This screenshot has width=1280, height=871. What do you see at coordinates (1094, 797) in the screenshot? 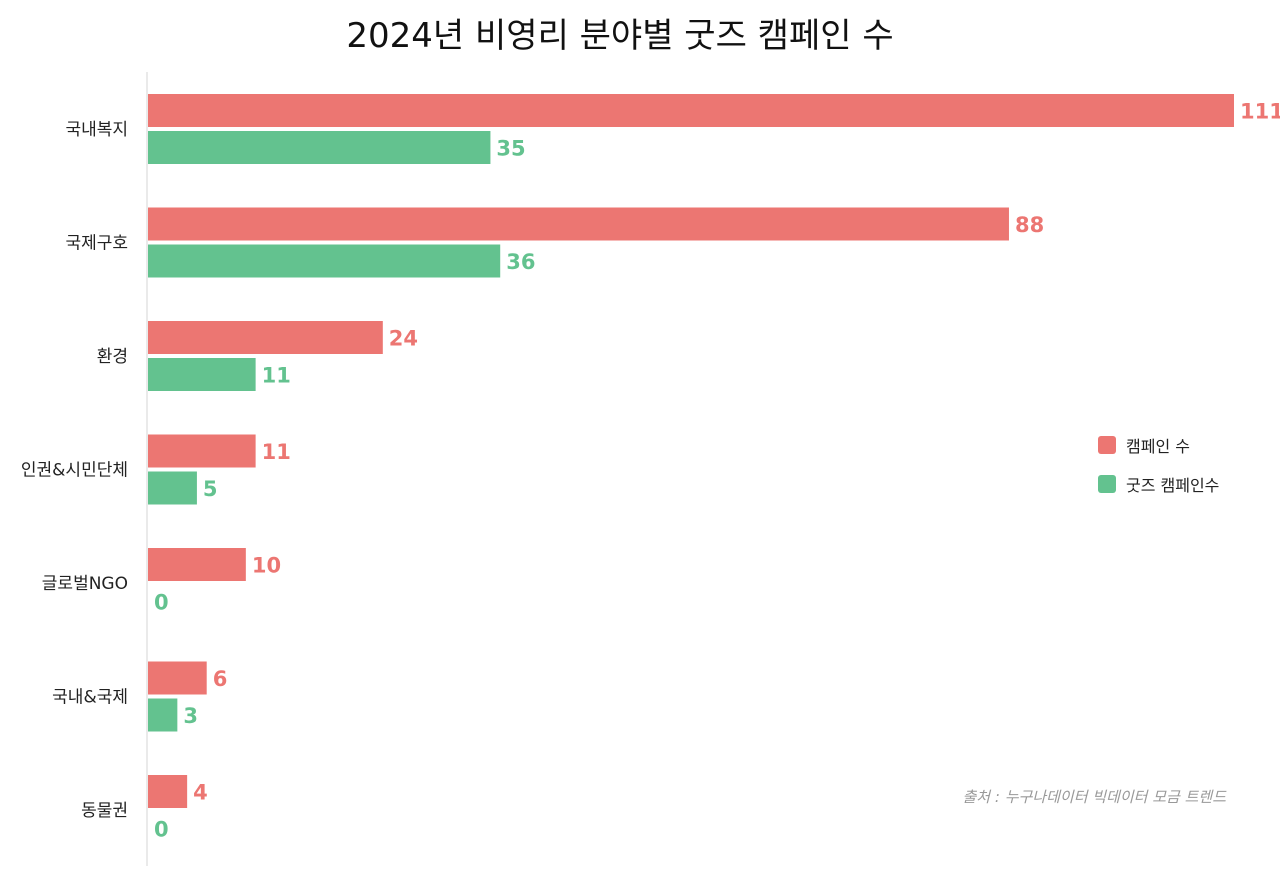
I see `source-note: 출처 : 누구나데이터 빅데이터 모금 트렌드` at bounding box center [1094, 797].